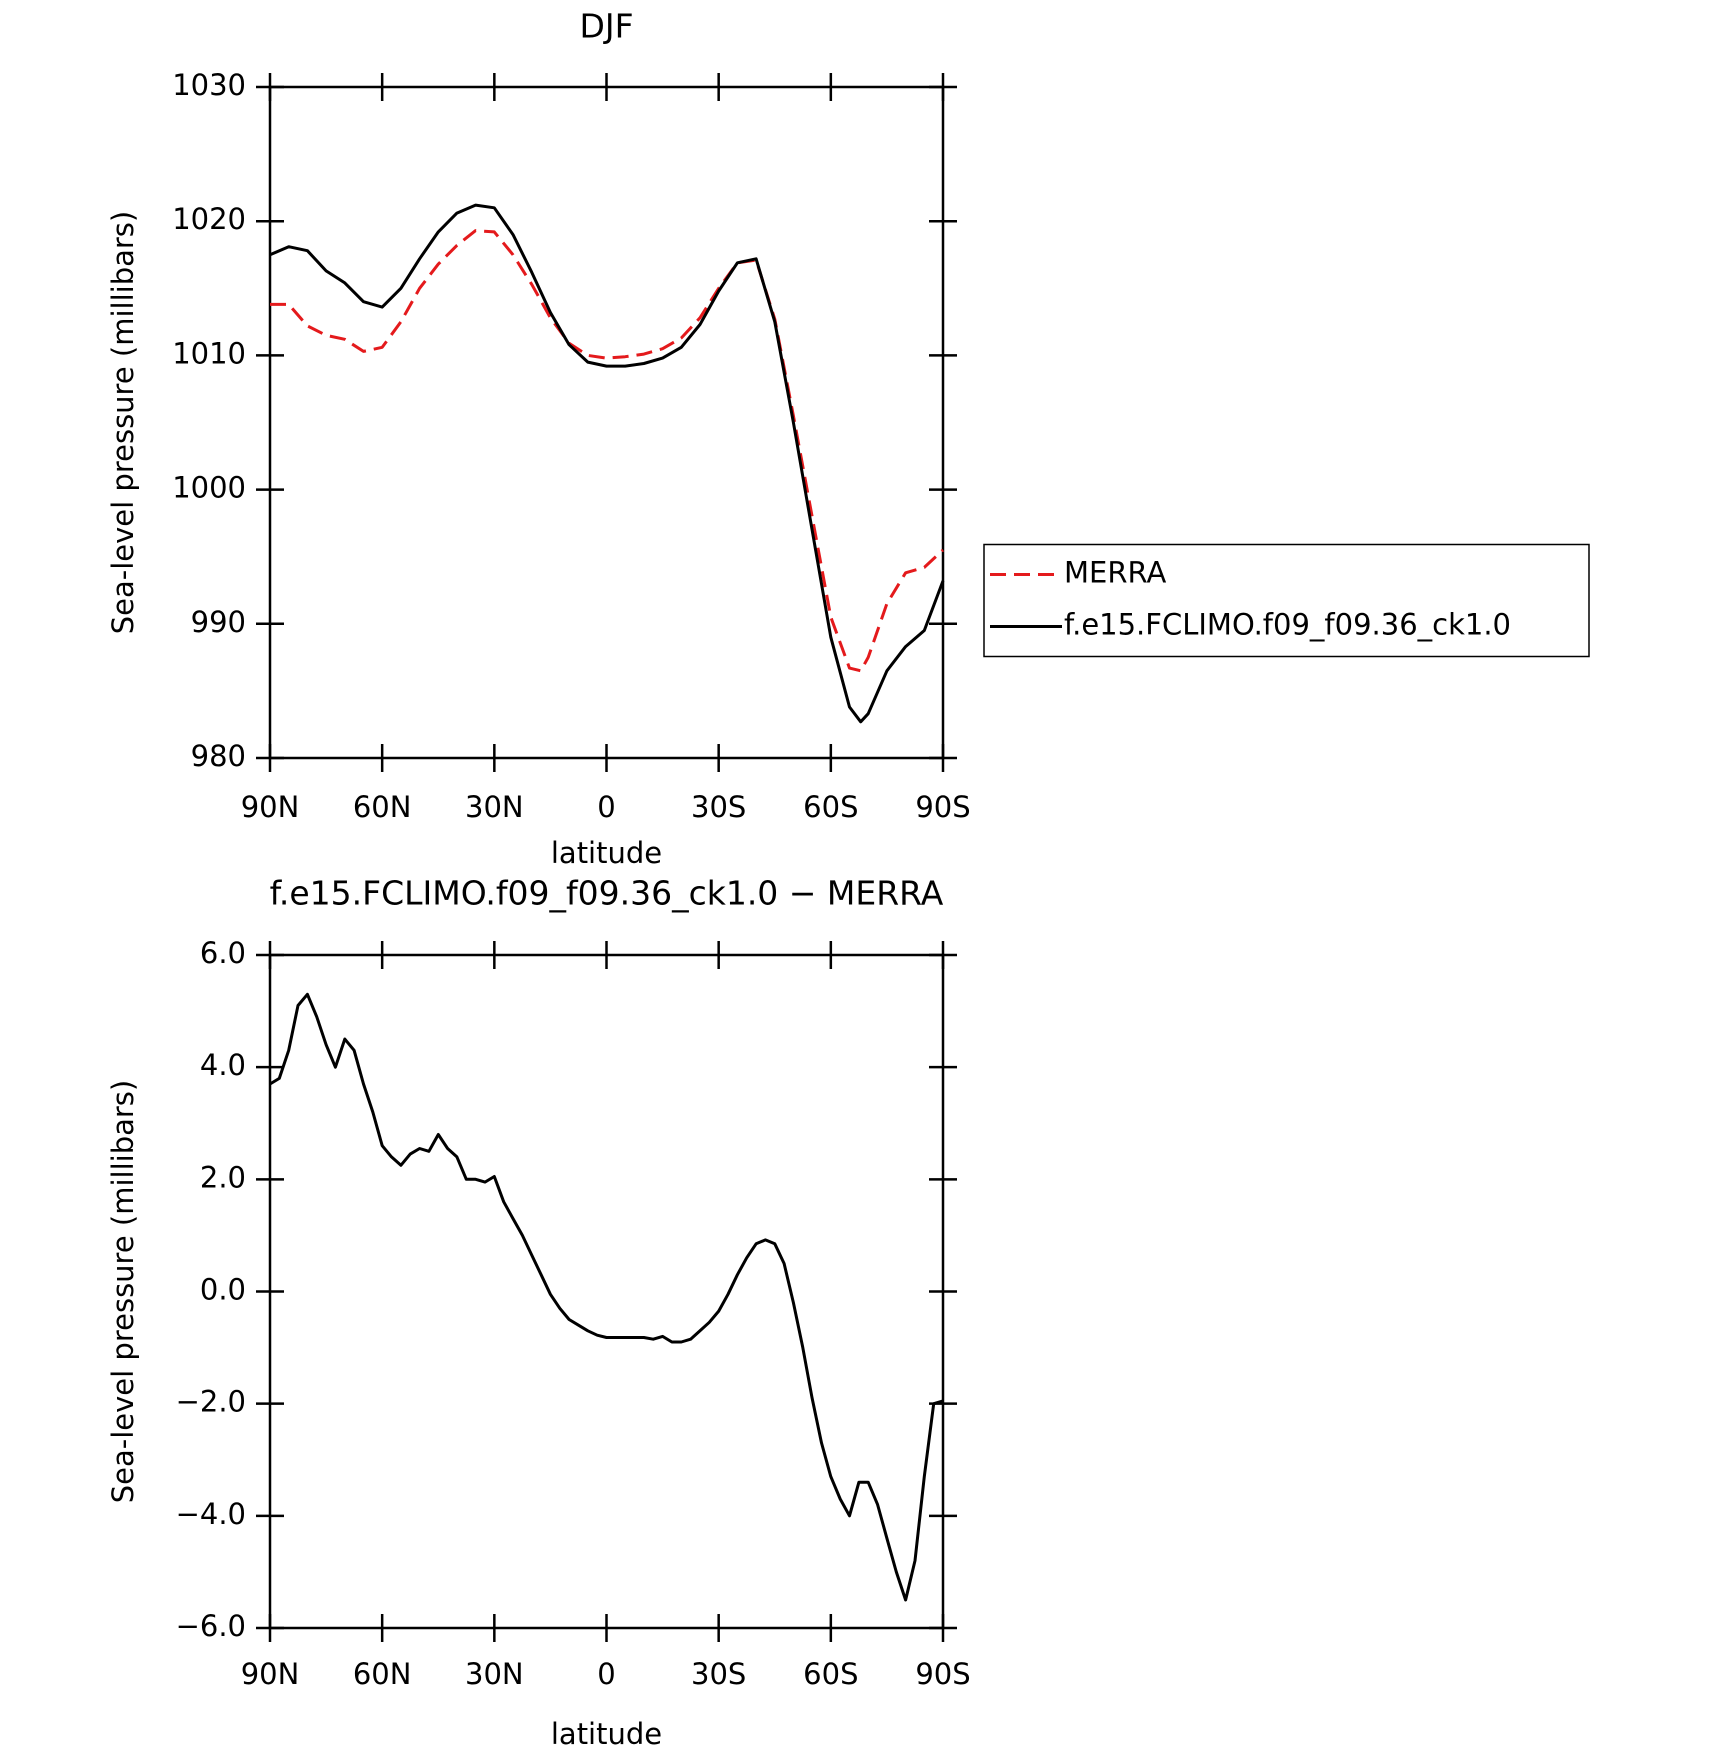 The image size is (1710, 1756). What do you see at coordinates (209, 219) in the screenshot?
I see `y-tick-label: 1020` at bounding box center [209, 219].